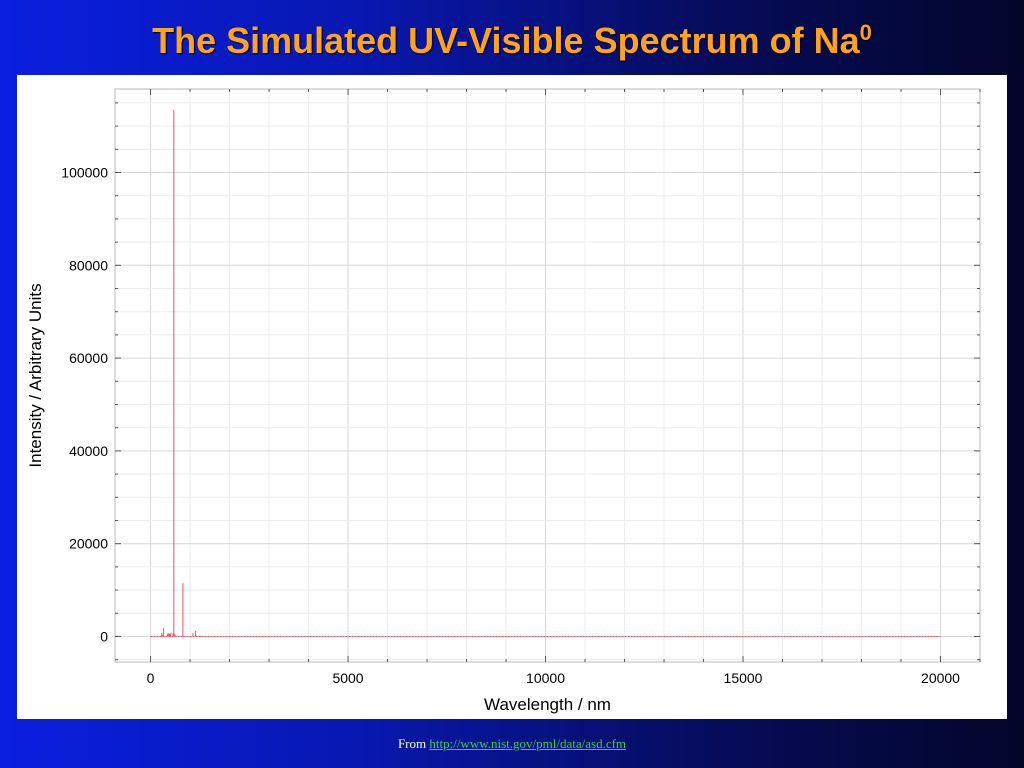 This screenshot has height=768, width=1024. What do you see at coordinates (35, 375) in the screenshot?
I see `y-axis-label: Intensity / Arbitrary Units` at bounding box center [35, 375].